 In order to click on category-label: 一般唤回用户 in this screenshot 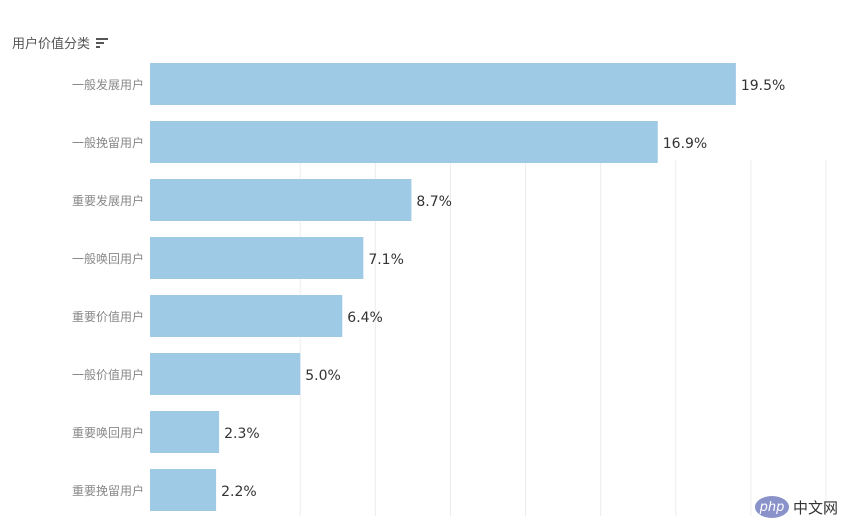, I will do `click(108, 258)`.